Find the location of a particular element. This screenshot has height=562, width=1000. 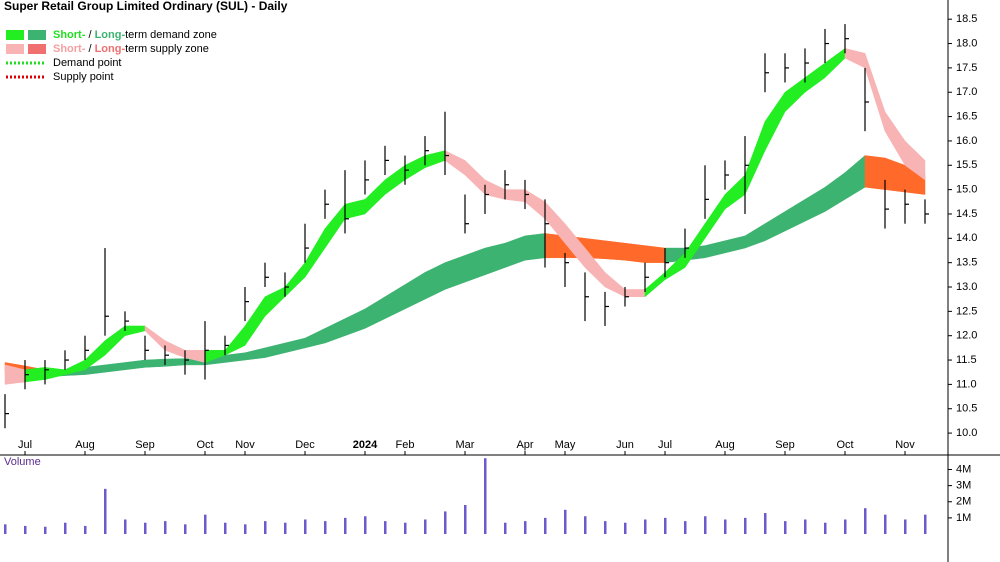

y-tick-label: 12.0 is located at coordinates (966, 336).